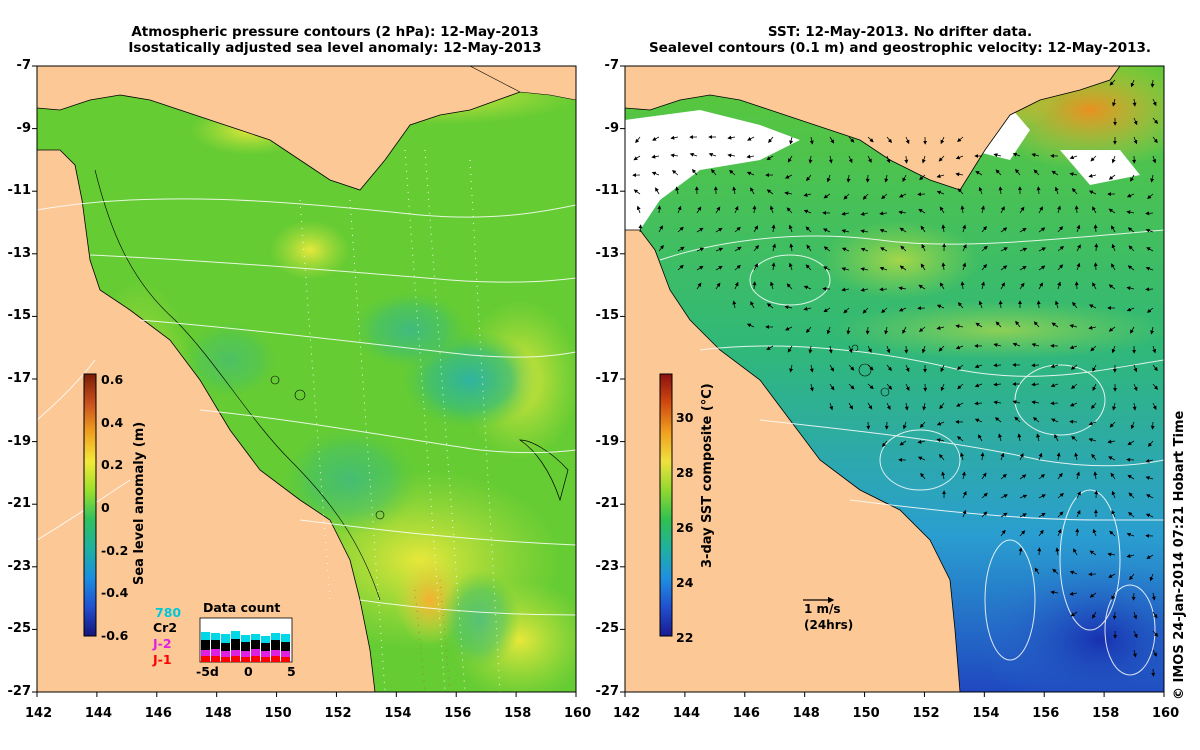 Image resolution: width=1200 pixels, height=750 pixels. Describe the element at coordinates (458, 713) in the screenshot. I see `left-x-tick-156: 156` at that location.